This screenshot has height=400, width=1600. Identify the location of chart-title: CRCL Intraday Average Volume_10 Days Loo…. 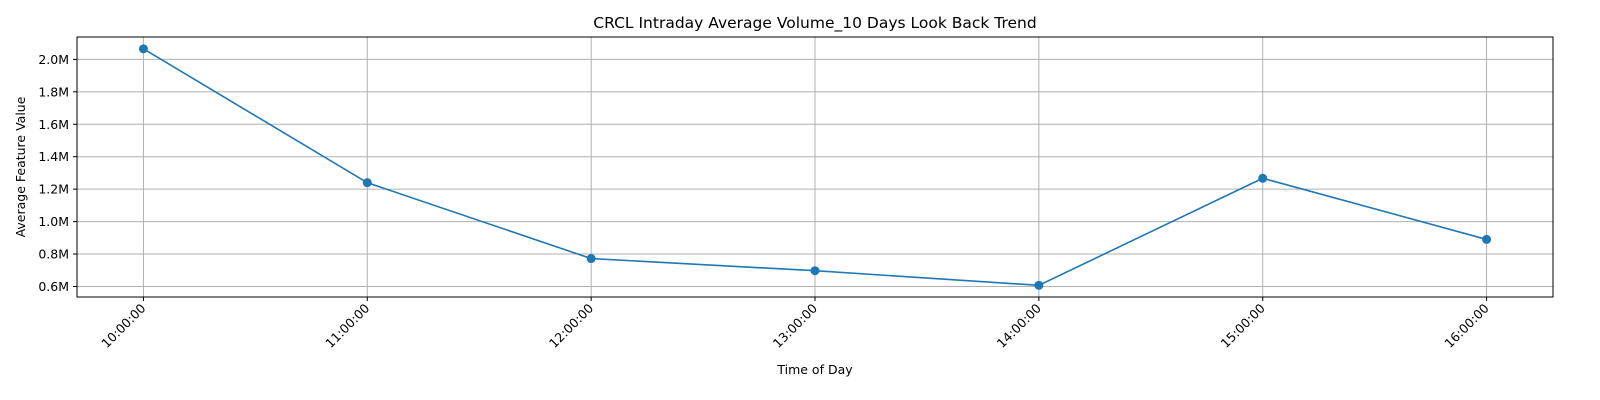
(814, 23).